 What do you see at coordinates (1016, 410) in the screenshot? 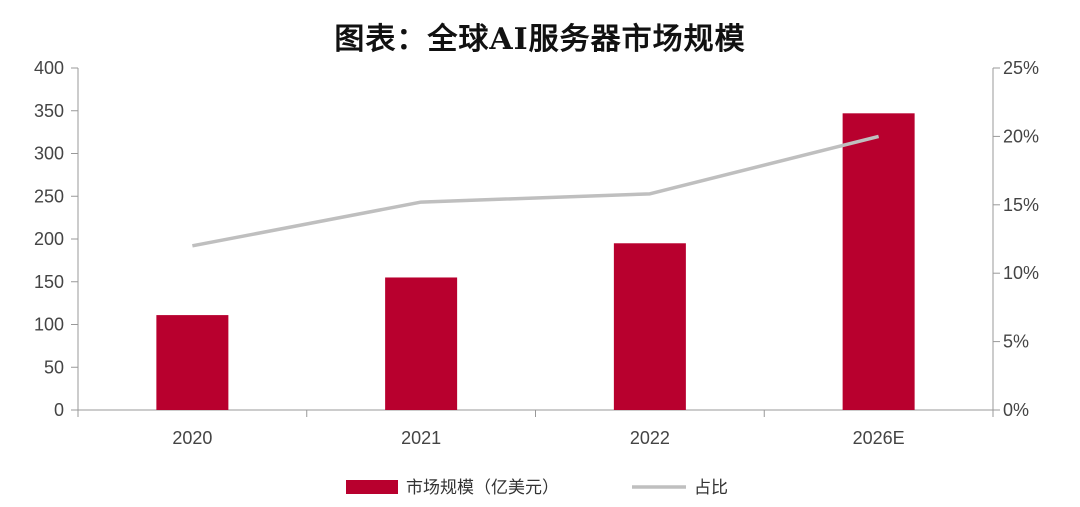
I see `right-axis-tick-label: 0%` at bounding box center [1016, 410].